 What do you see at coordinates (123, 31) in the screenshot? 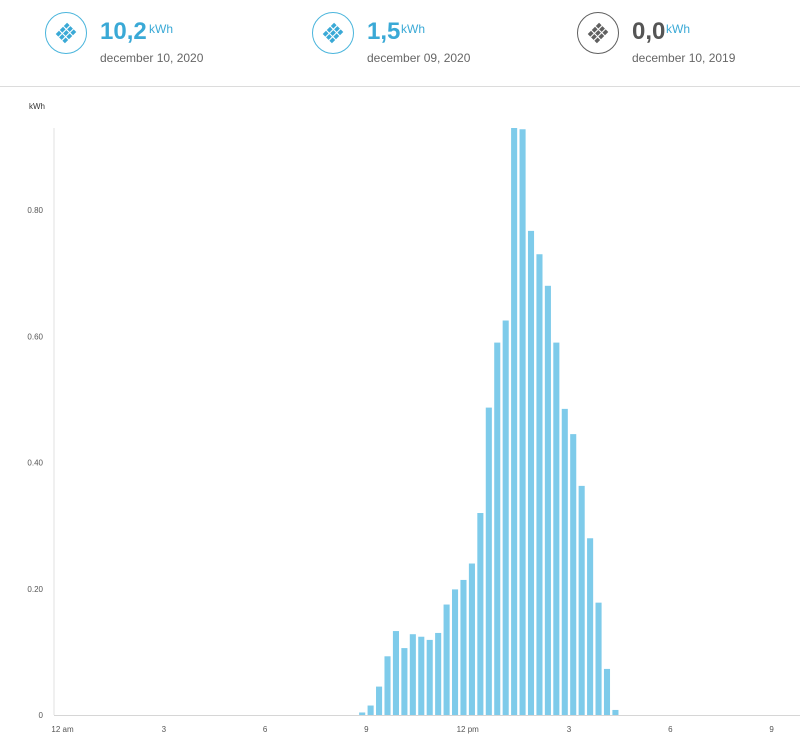
I see `energy-value: 10,2` at bounding box center [123, 31].